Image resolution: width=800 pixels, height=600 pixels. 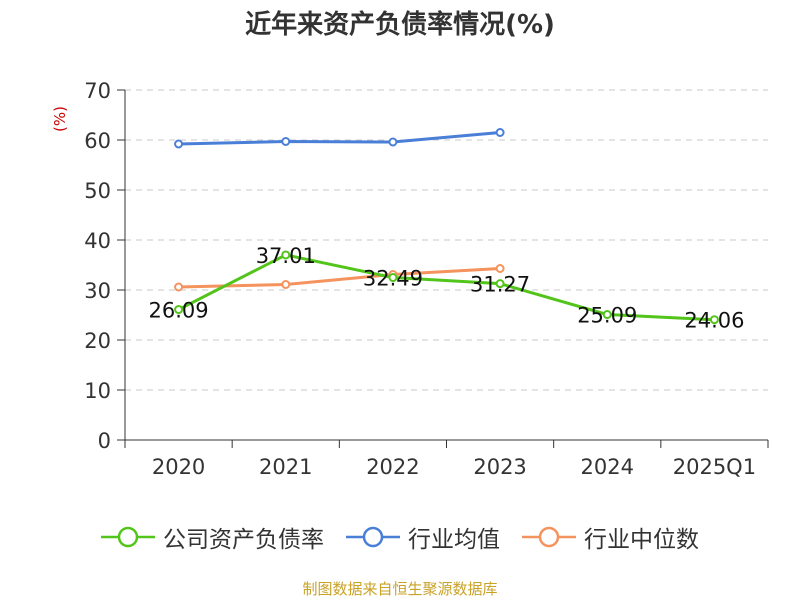 I want to click on data-label: 31.27, so click(x=500, y=285).